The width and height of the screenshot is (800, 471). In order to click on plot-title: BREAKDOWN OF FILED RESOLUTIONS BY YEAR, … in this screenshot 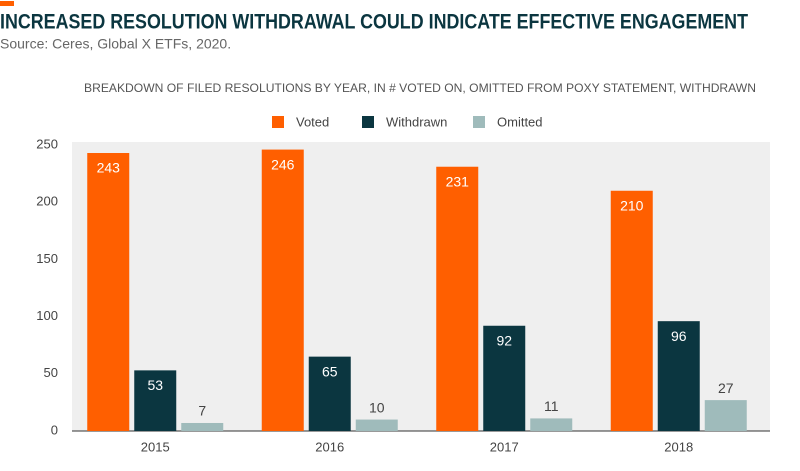, I will do `click(420, 88)`.